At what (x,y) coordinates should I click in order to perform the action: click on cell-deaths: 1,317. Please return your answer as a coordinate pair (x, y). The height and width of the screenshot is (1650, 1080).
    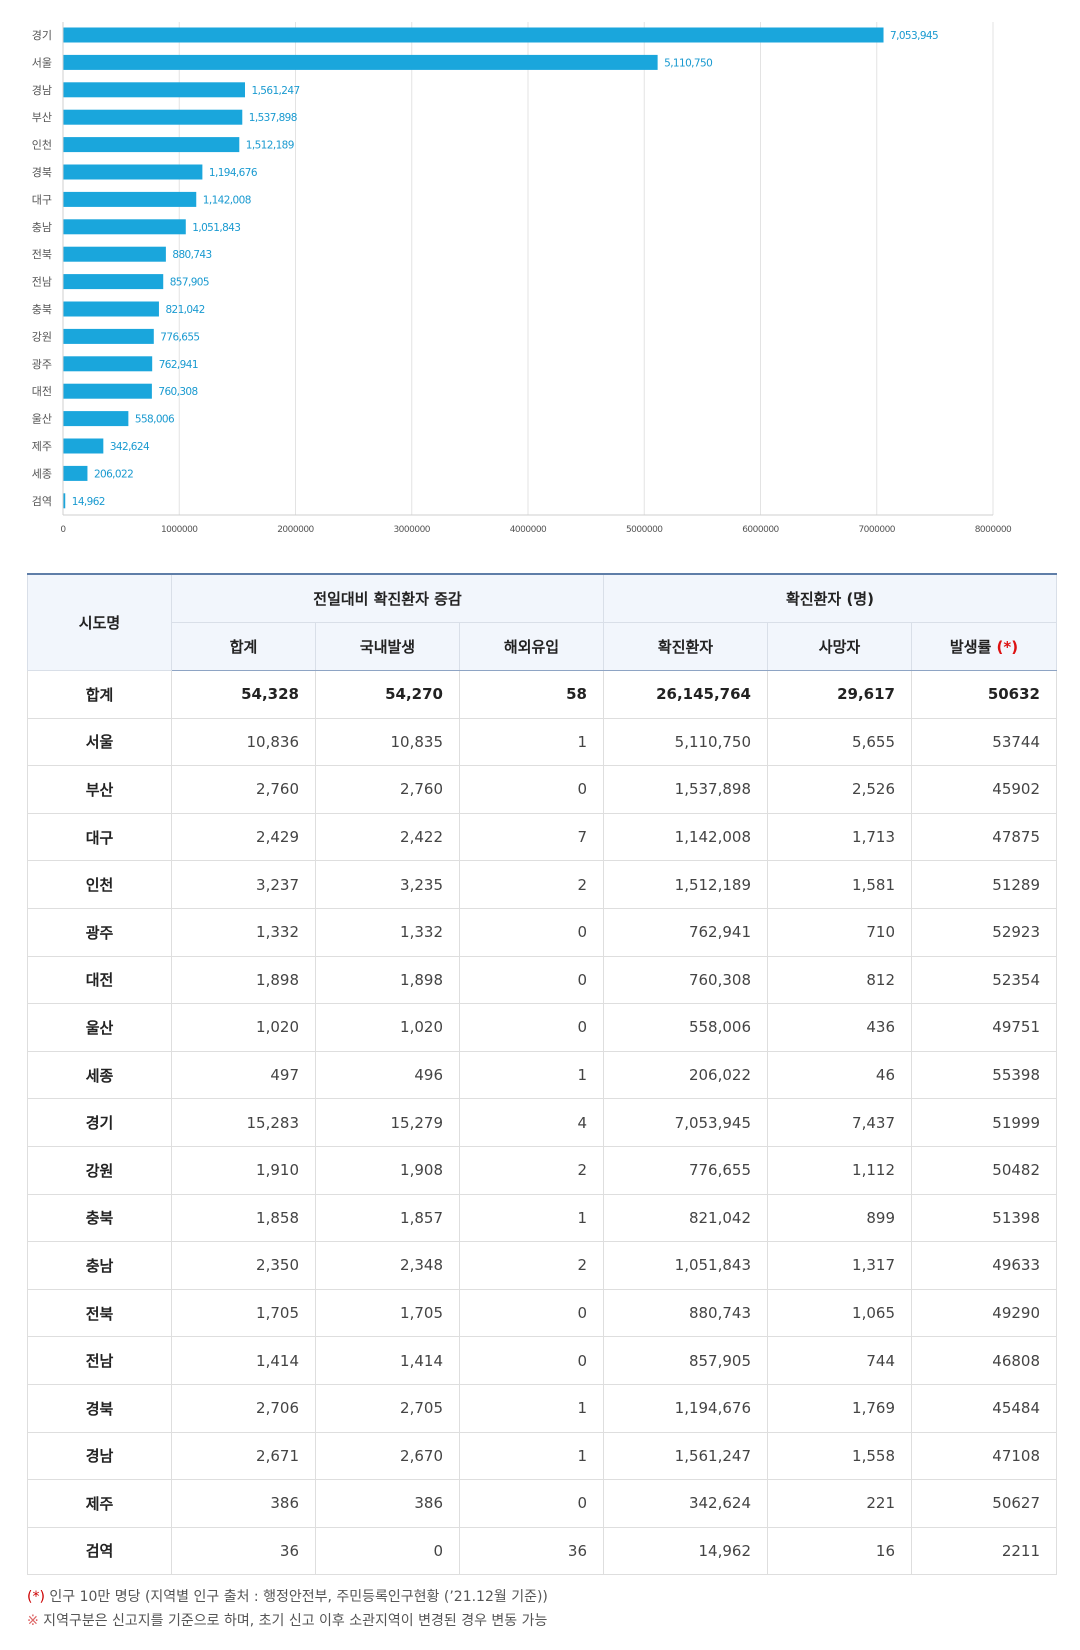
    Looking at the image, I should click on (839, 1265).